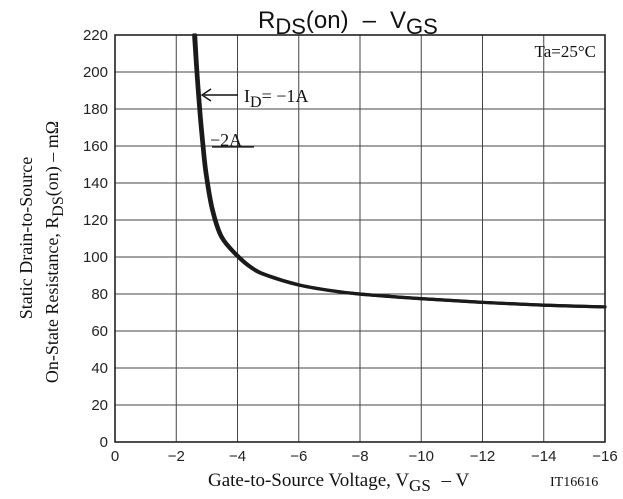 Image resolution: width=623 pixels, height=499 pixels. I want to click on series-label-2a: −2A, so click(232, 140).